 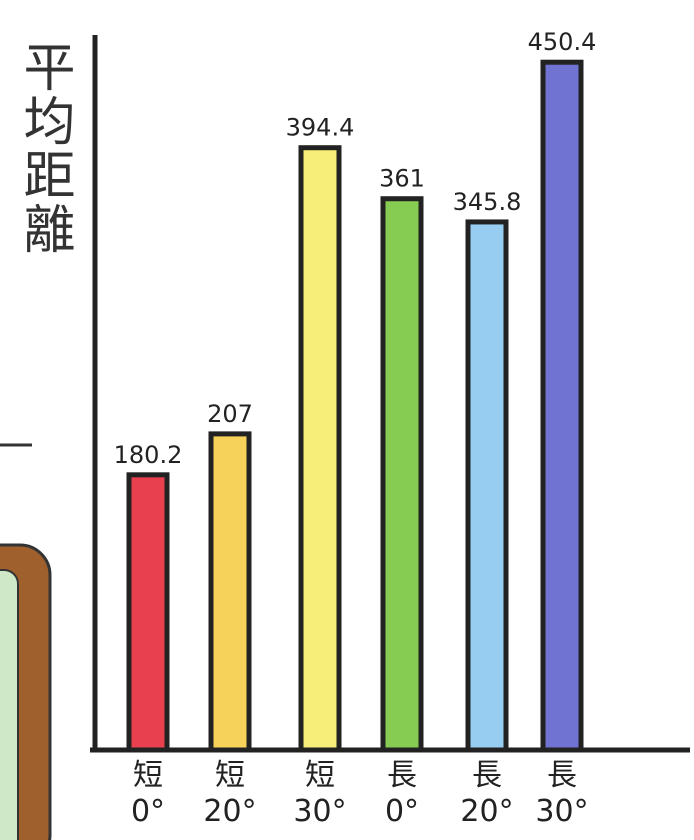 What do you see at coordinates (562, 793) in the screenshot?
I see `x-tick-label: 長 30°` at bounding box center [562, 793].